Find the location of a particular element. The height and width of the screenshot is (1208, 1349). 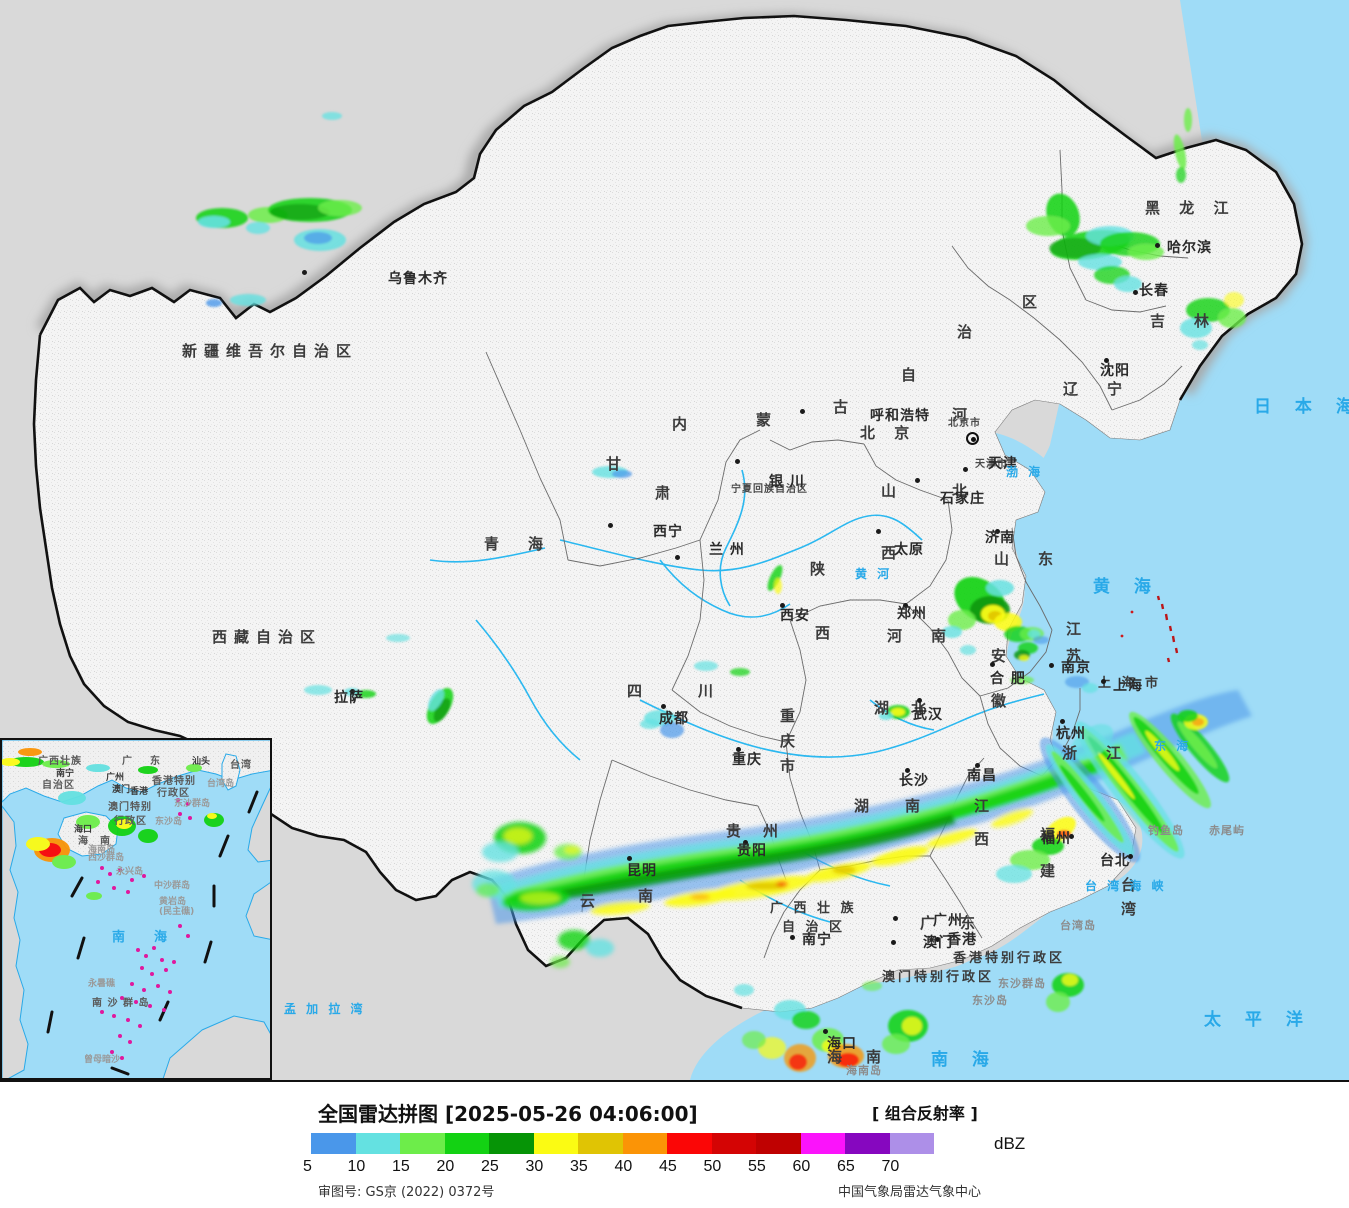

colorbar-tick-5: 5 is located at coordinates (307, 1166).